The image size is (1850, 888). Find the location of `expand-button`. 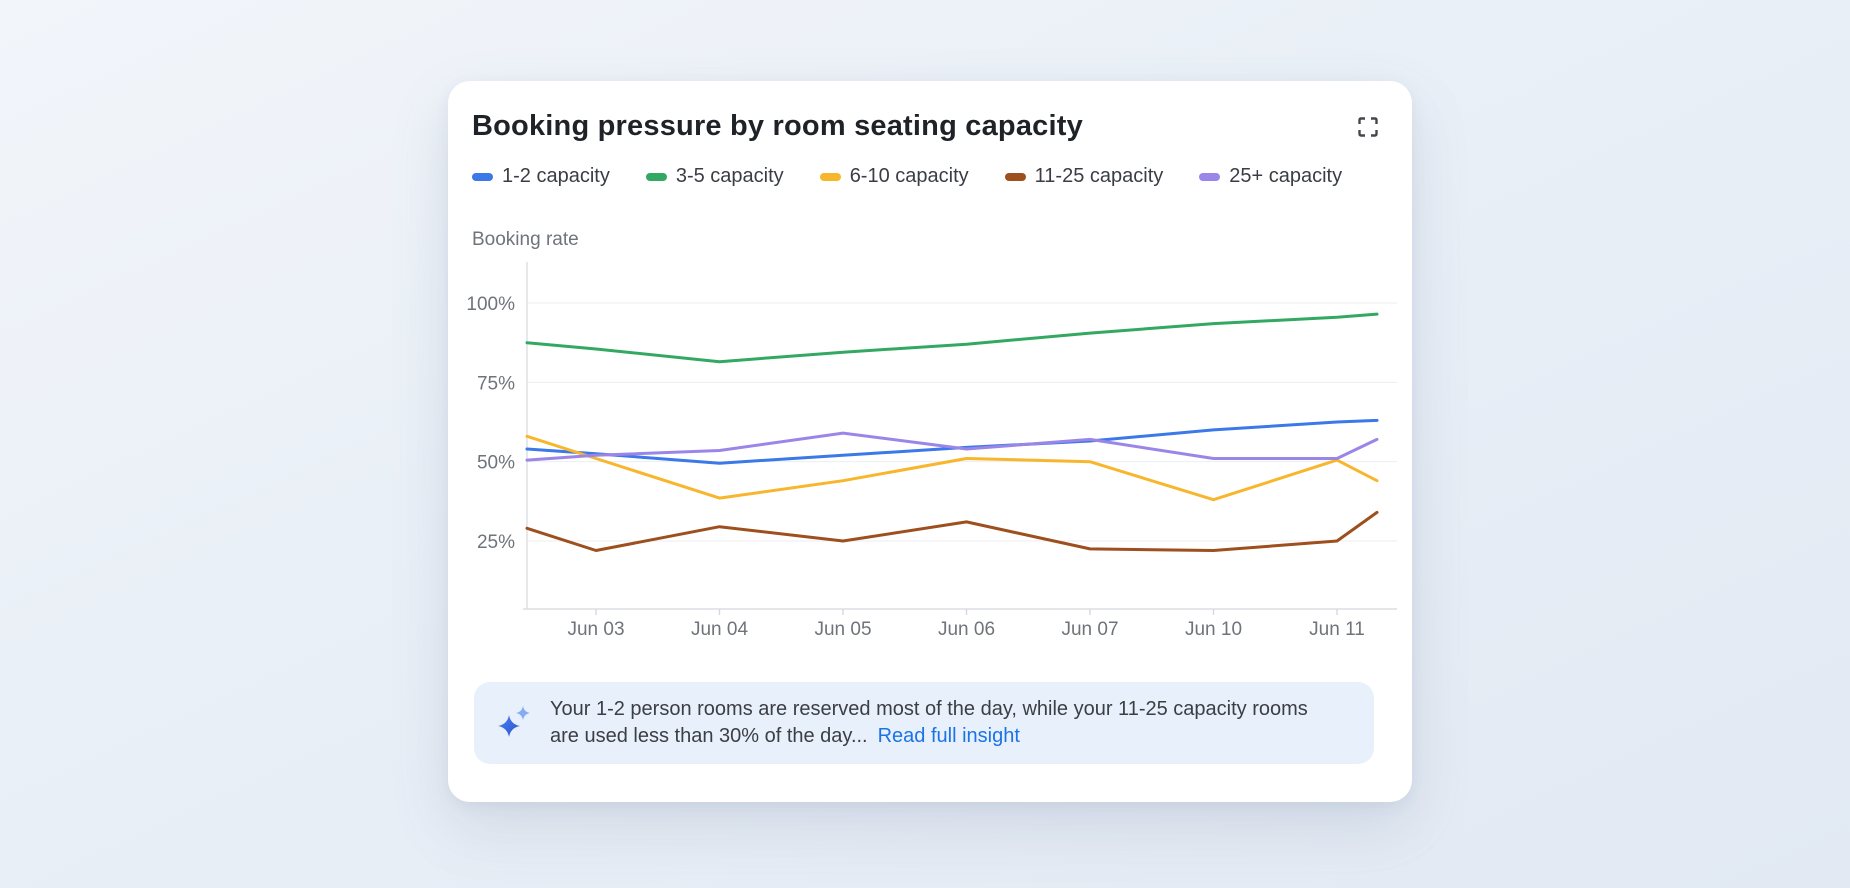

expand-button is located at coordinates (1368, 127).